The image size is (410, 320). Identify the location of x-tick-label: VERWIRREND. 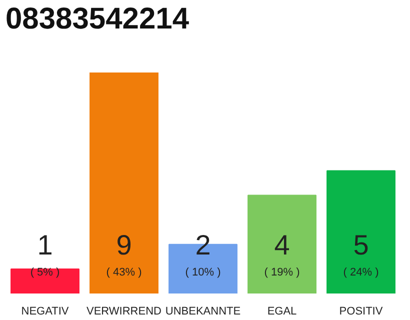
(124, 312).